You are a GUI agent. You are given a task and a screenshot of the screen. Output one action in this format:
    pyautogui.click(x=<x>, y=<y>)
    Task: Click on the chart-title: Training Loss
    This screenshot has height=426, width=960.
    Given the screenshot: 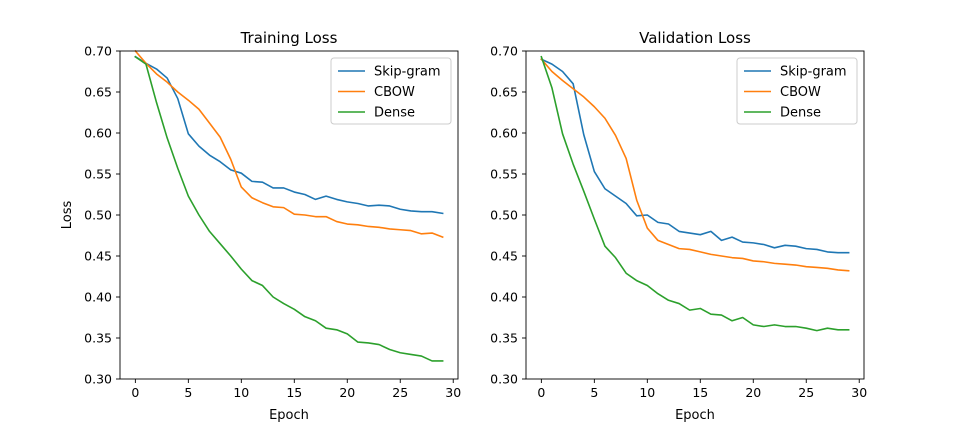 What is the action you would take?
    pyautogui.click(x=289, y=38)
    